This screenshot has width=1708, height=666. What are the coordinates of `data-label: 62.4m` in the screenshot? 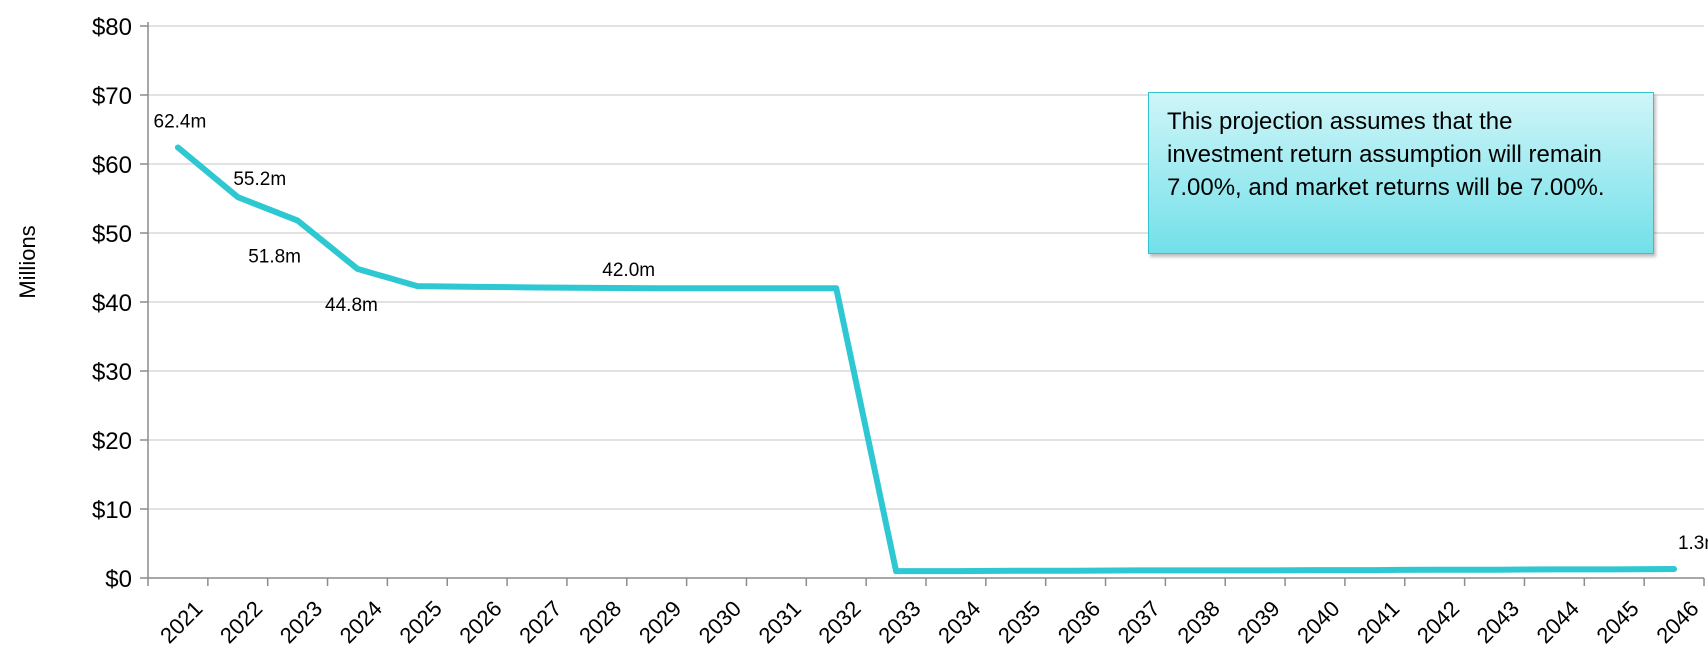 It's located at (180, 121).